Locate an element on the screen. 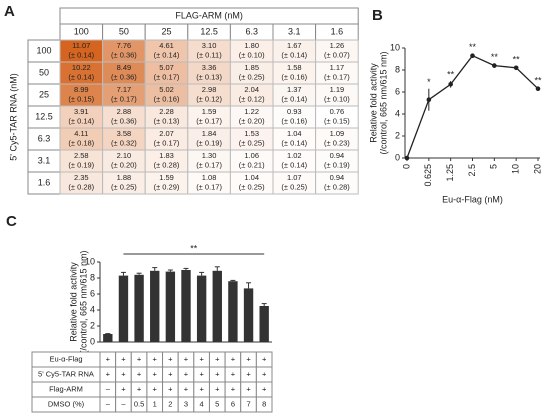  x-tick-label: 0.625 is located at coordinates (428, 175).